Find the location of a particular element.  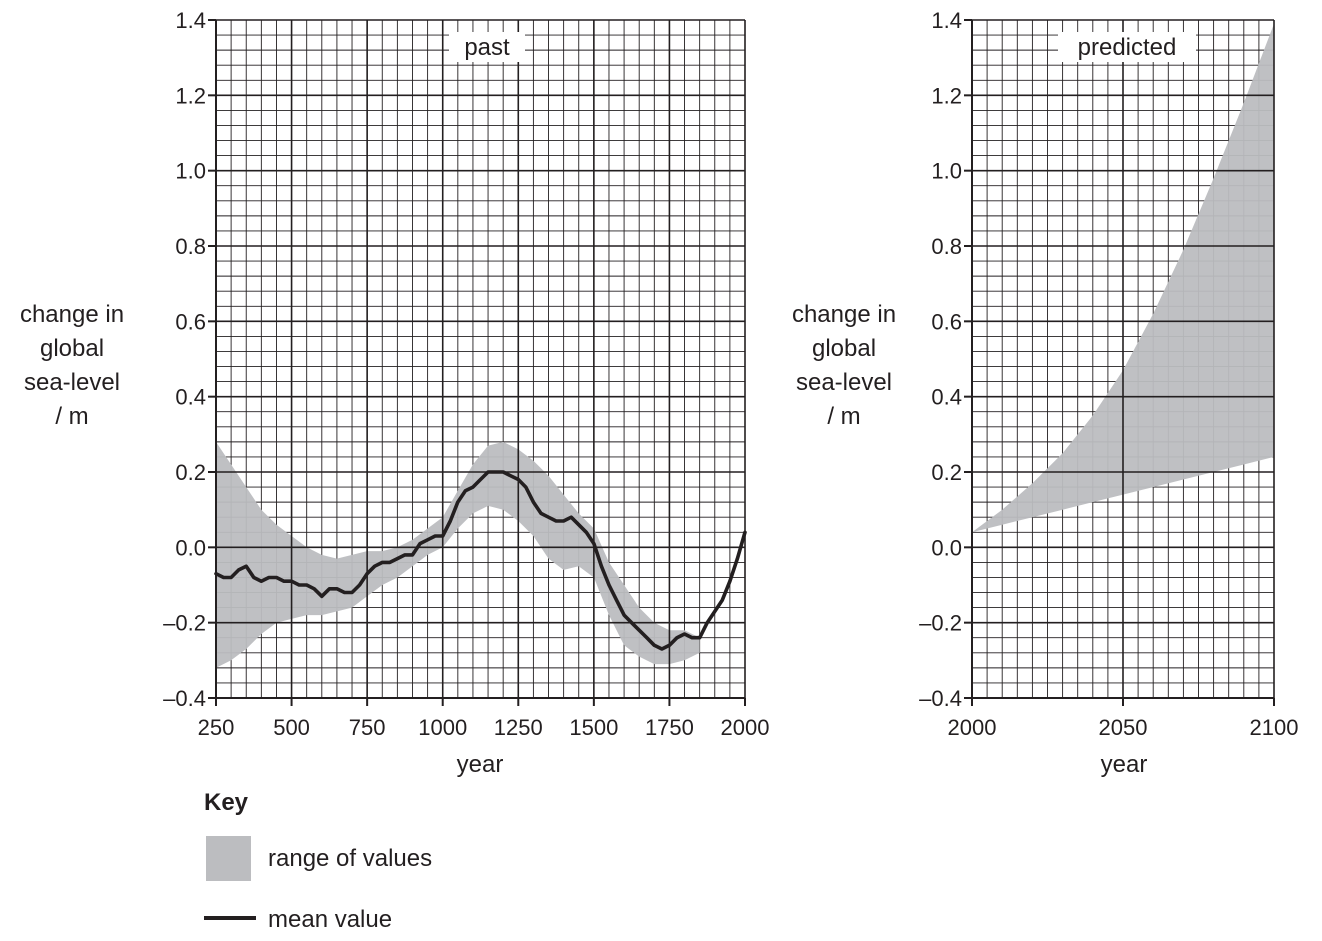

x-tick-label: 250 is located at coordinates (216, 727).